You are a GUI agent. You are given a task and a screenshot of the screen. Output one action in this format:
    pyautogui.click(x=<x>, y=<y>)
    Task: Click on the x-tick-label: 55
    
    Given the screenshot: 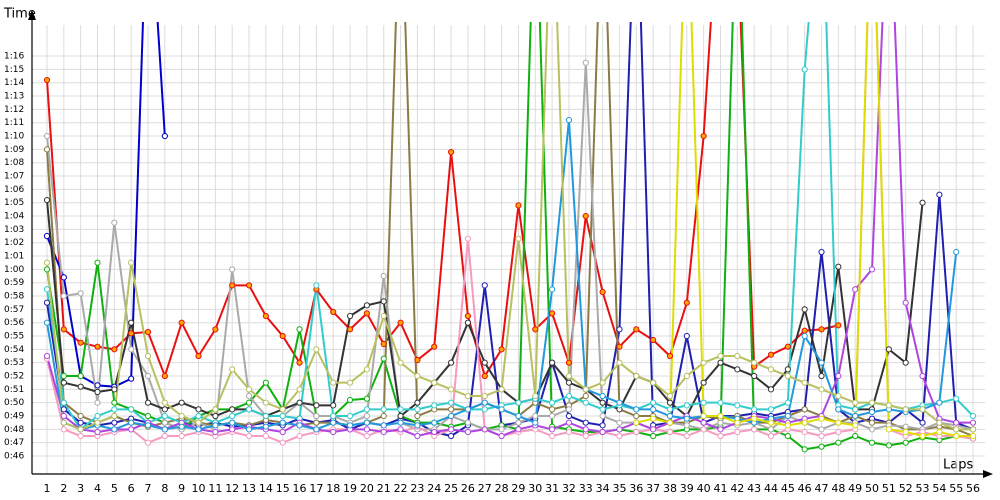 What is the action you would take?
    pyautogui.click(x=956, y=488)
    